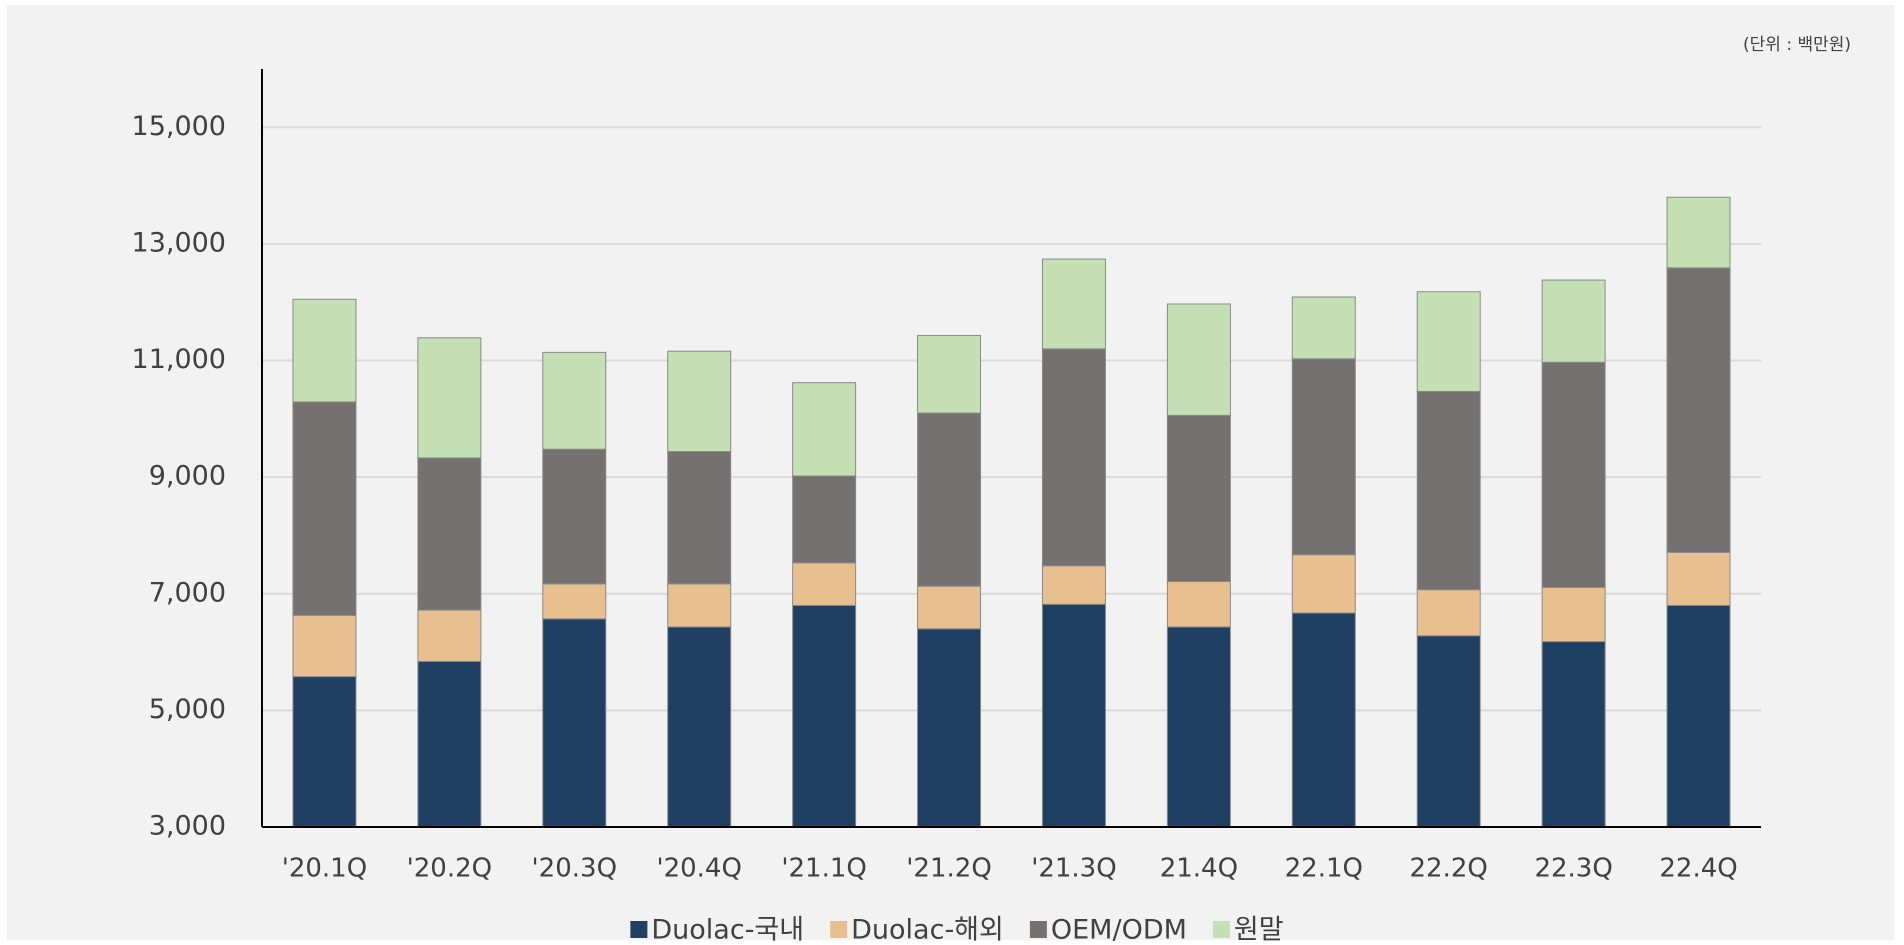  What do you see at coordinates (575, 869) in the screenshot?
I see `x-tick-label: '20.3Q` at bounding box center [575, 869].